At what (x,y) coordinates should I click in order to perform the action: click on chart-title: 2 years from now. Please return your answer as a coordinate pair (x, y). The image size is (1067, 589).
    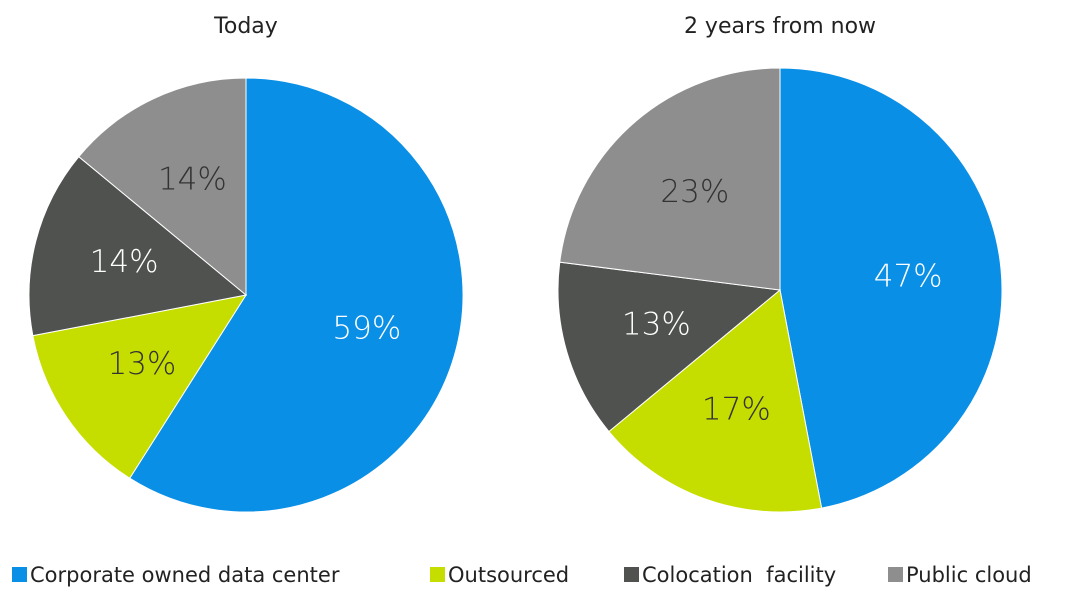
    Looking at the image, I should click on (780, 26).